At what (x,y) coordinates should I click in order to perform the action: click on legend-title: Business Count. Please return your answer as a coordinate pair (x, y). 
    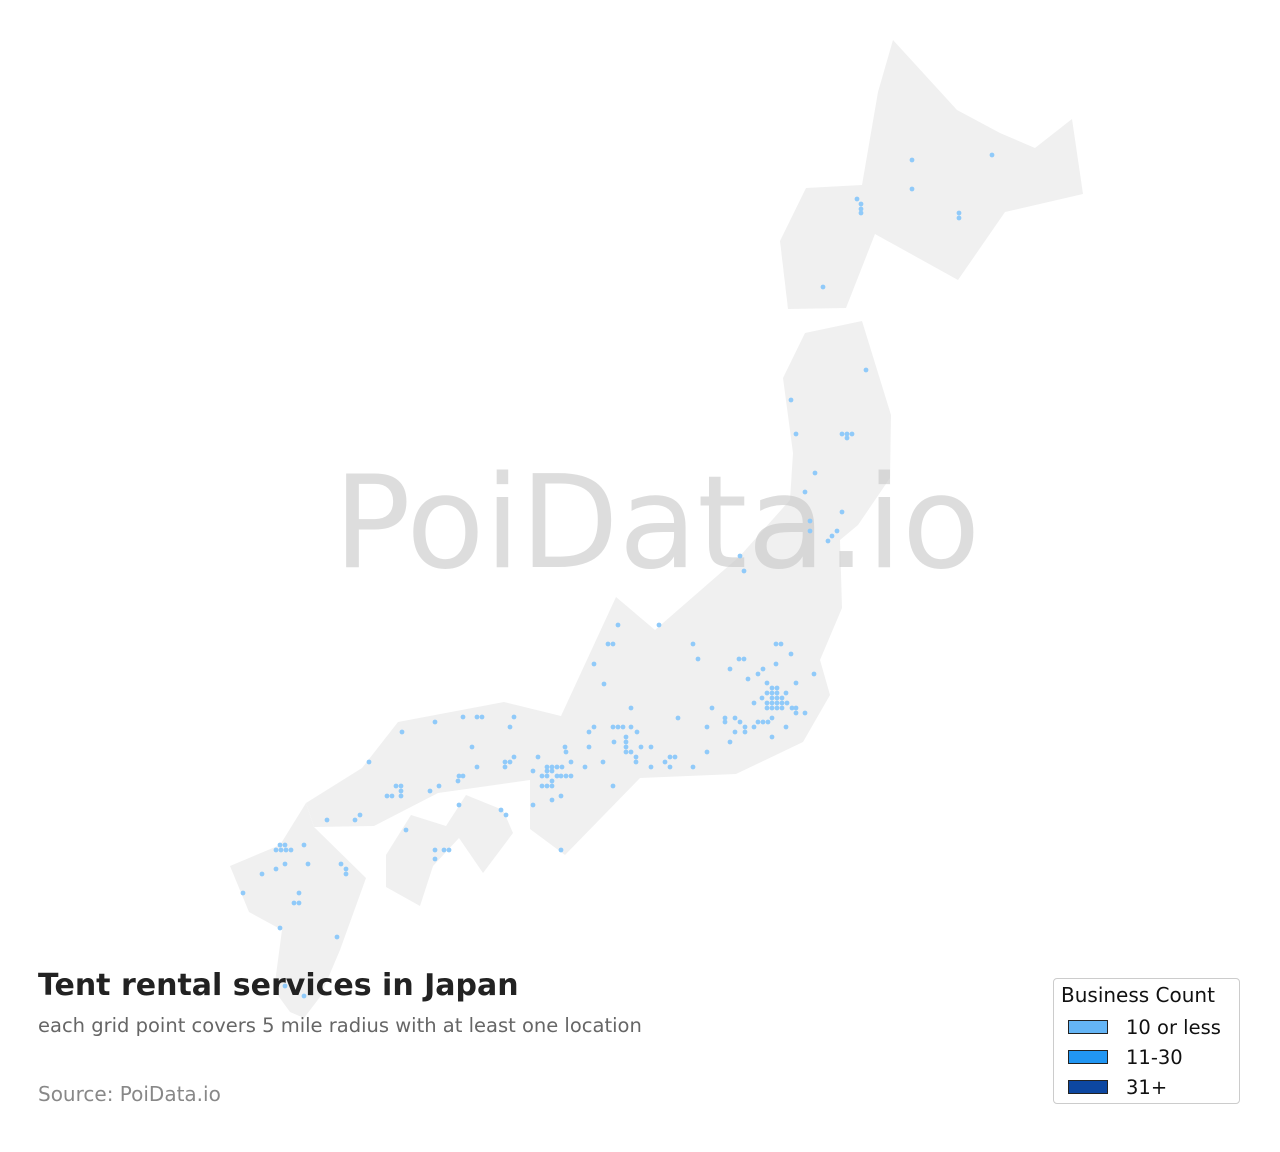
    Looking at the image, I should click on (1138, 995).